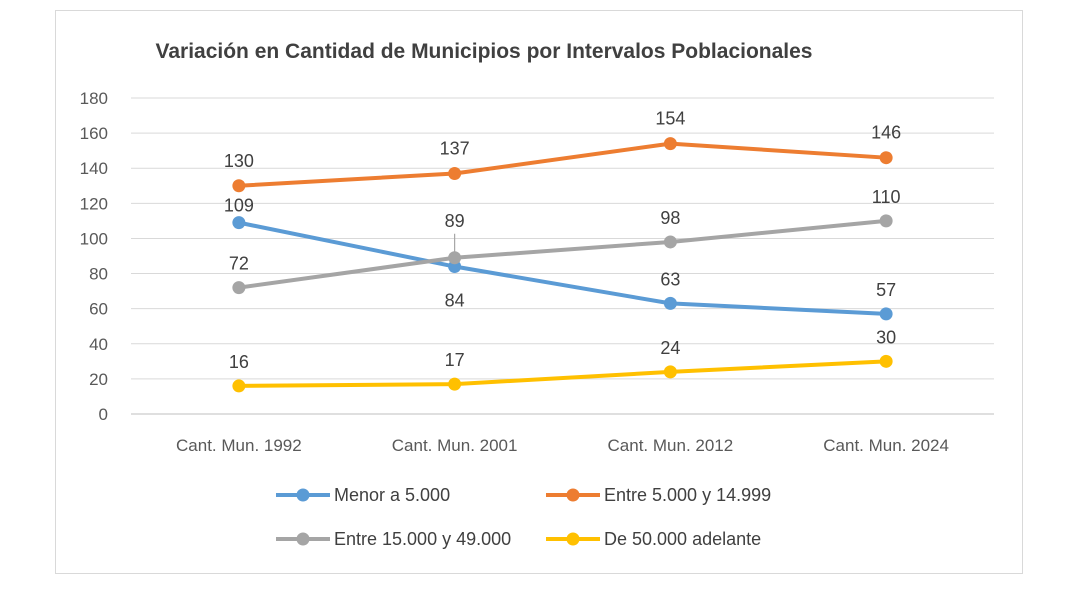 This screenshot has height=601, width=1080. What do you see at coordinates (98, 309) in the screenshot?
I see `y-tick-label: 60` at bounding box center [98, 309].